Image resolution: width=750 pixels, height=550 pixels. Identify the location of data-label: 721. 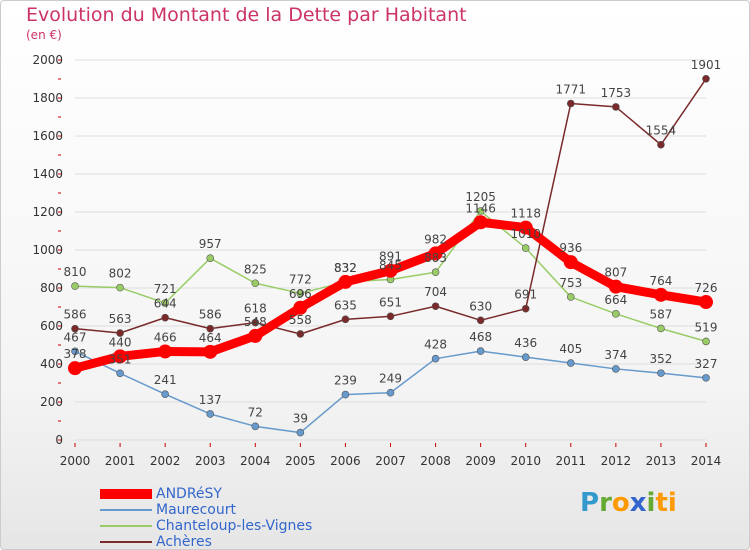
(165, 289).